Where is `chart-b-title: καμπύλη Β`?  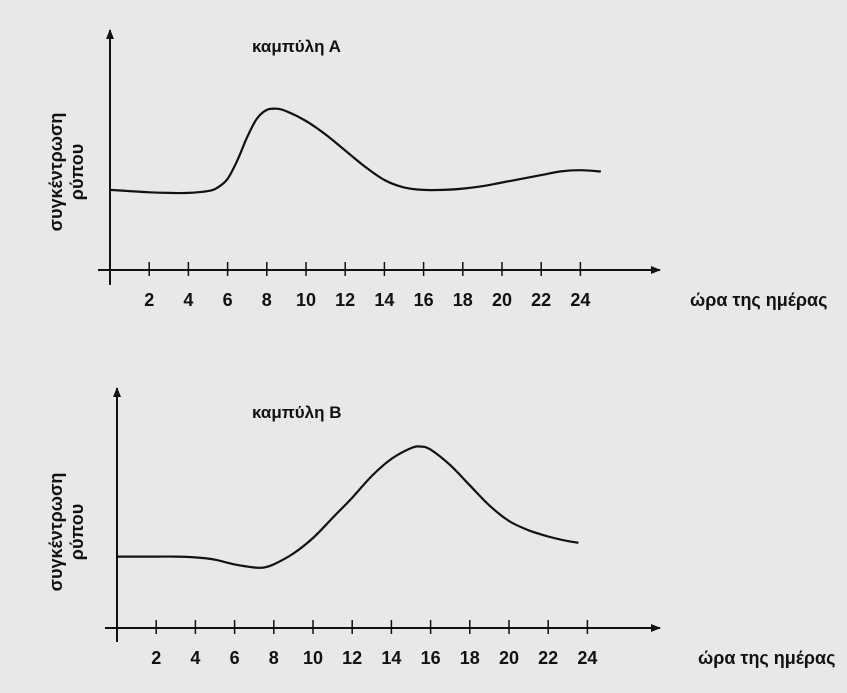
chart-b-title: καμπύλη Β is located at coordinates (297, 412).